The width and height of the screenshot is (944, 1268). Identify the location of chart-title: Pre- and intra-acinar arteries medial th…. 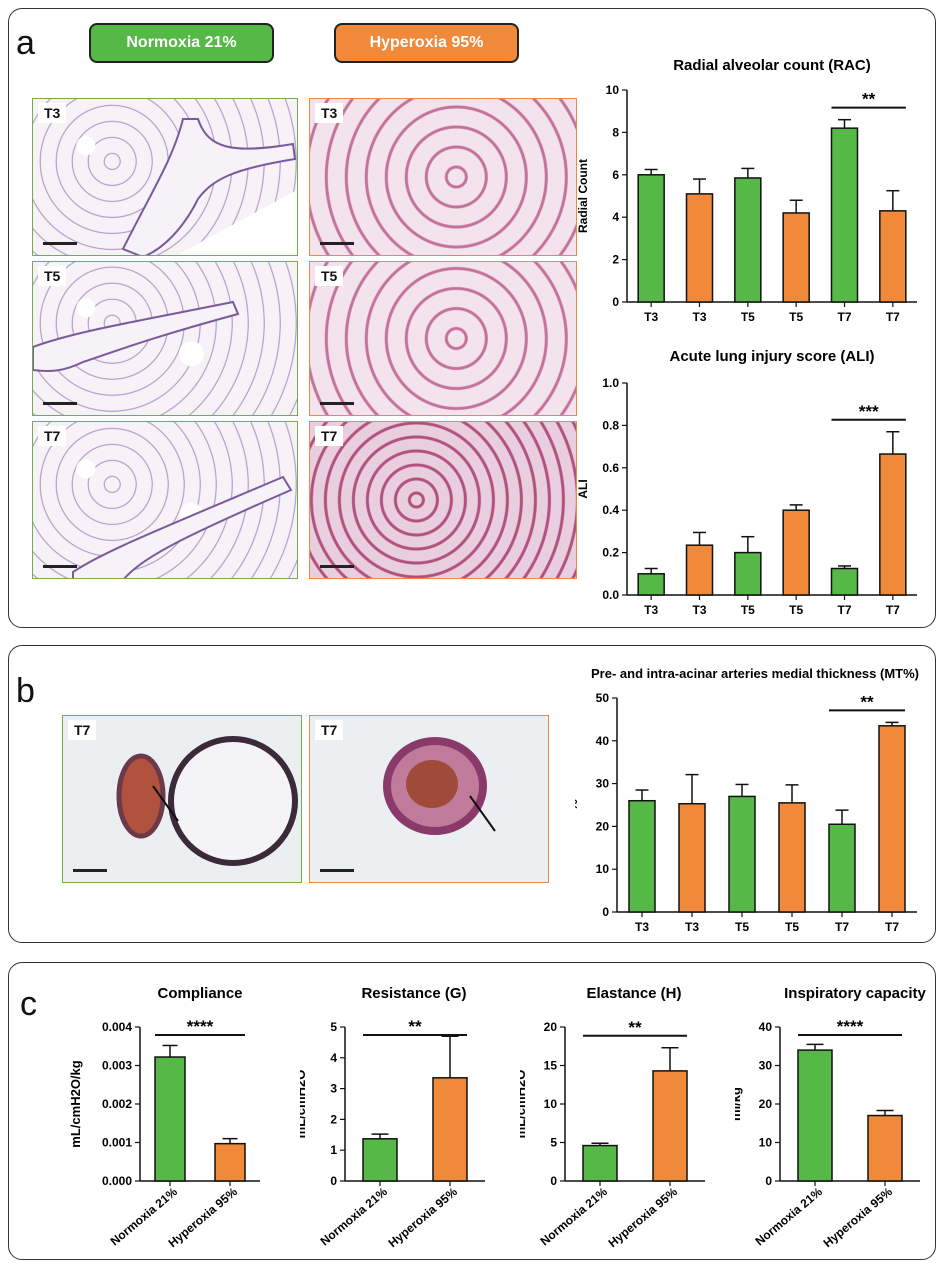
(755, 673).